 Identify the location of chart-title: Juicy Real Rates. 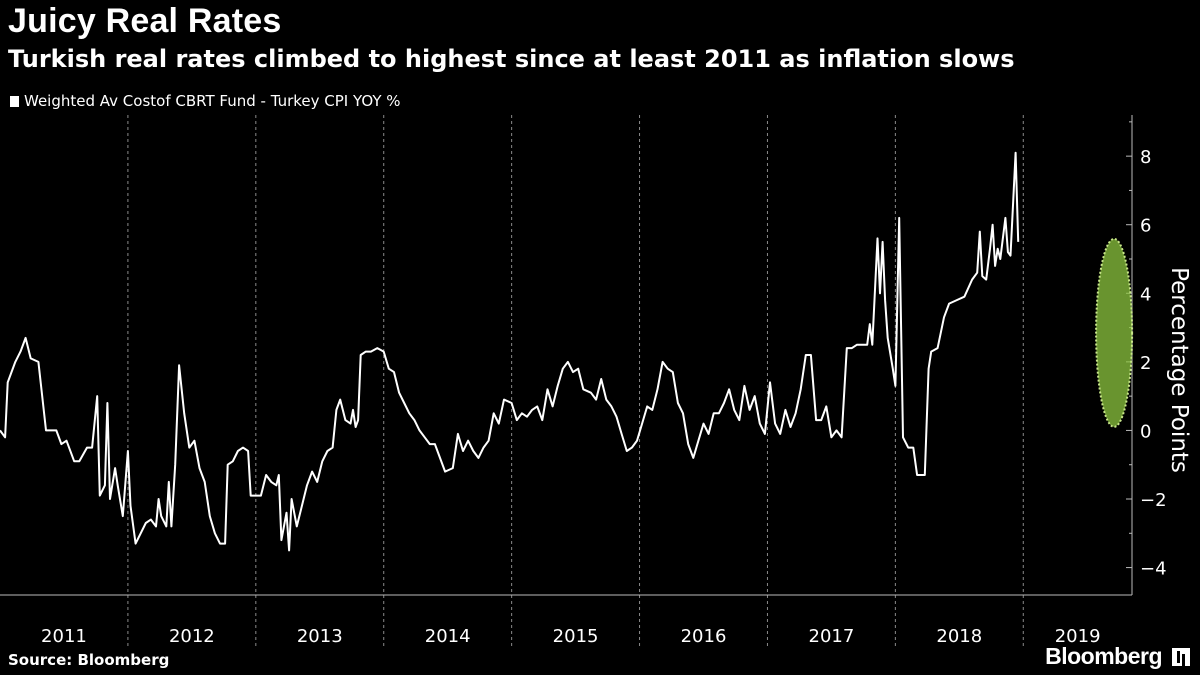
(145, 21).